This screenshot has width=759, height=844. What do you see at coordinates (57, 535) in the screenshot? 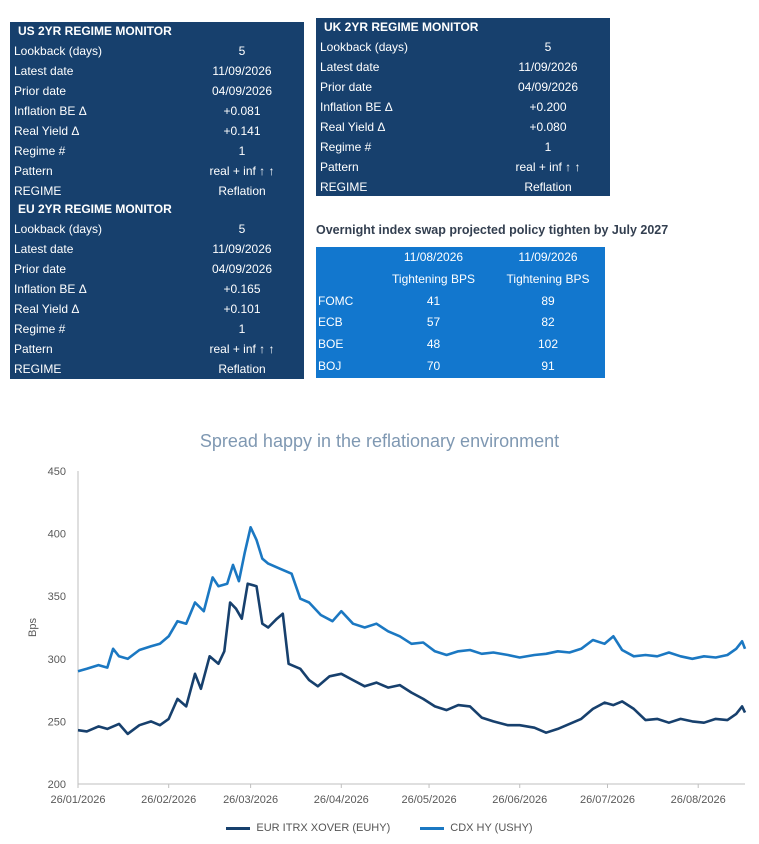
I see `y-tick-label: 400` at bounding box center [57, 535].